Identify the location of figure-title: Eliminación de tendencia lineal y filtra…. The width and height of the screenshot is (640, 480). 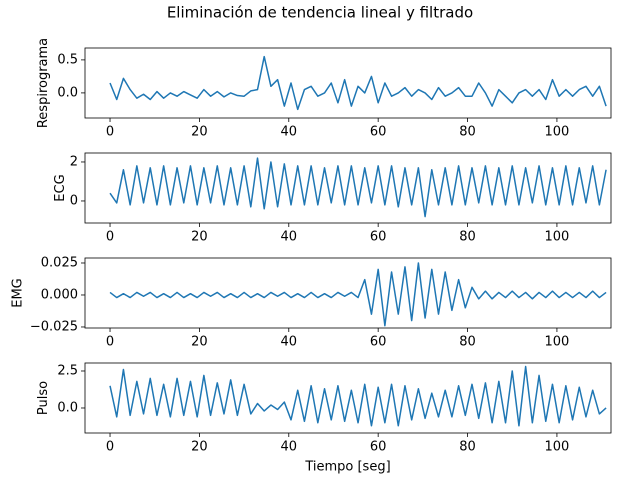
(320, 13).